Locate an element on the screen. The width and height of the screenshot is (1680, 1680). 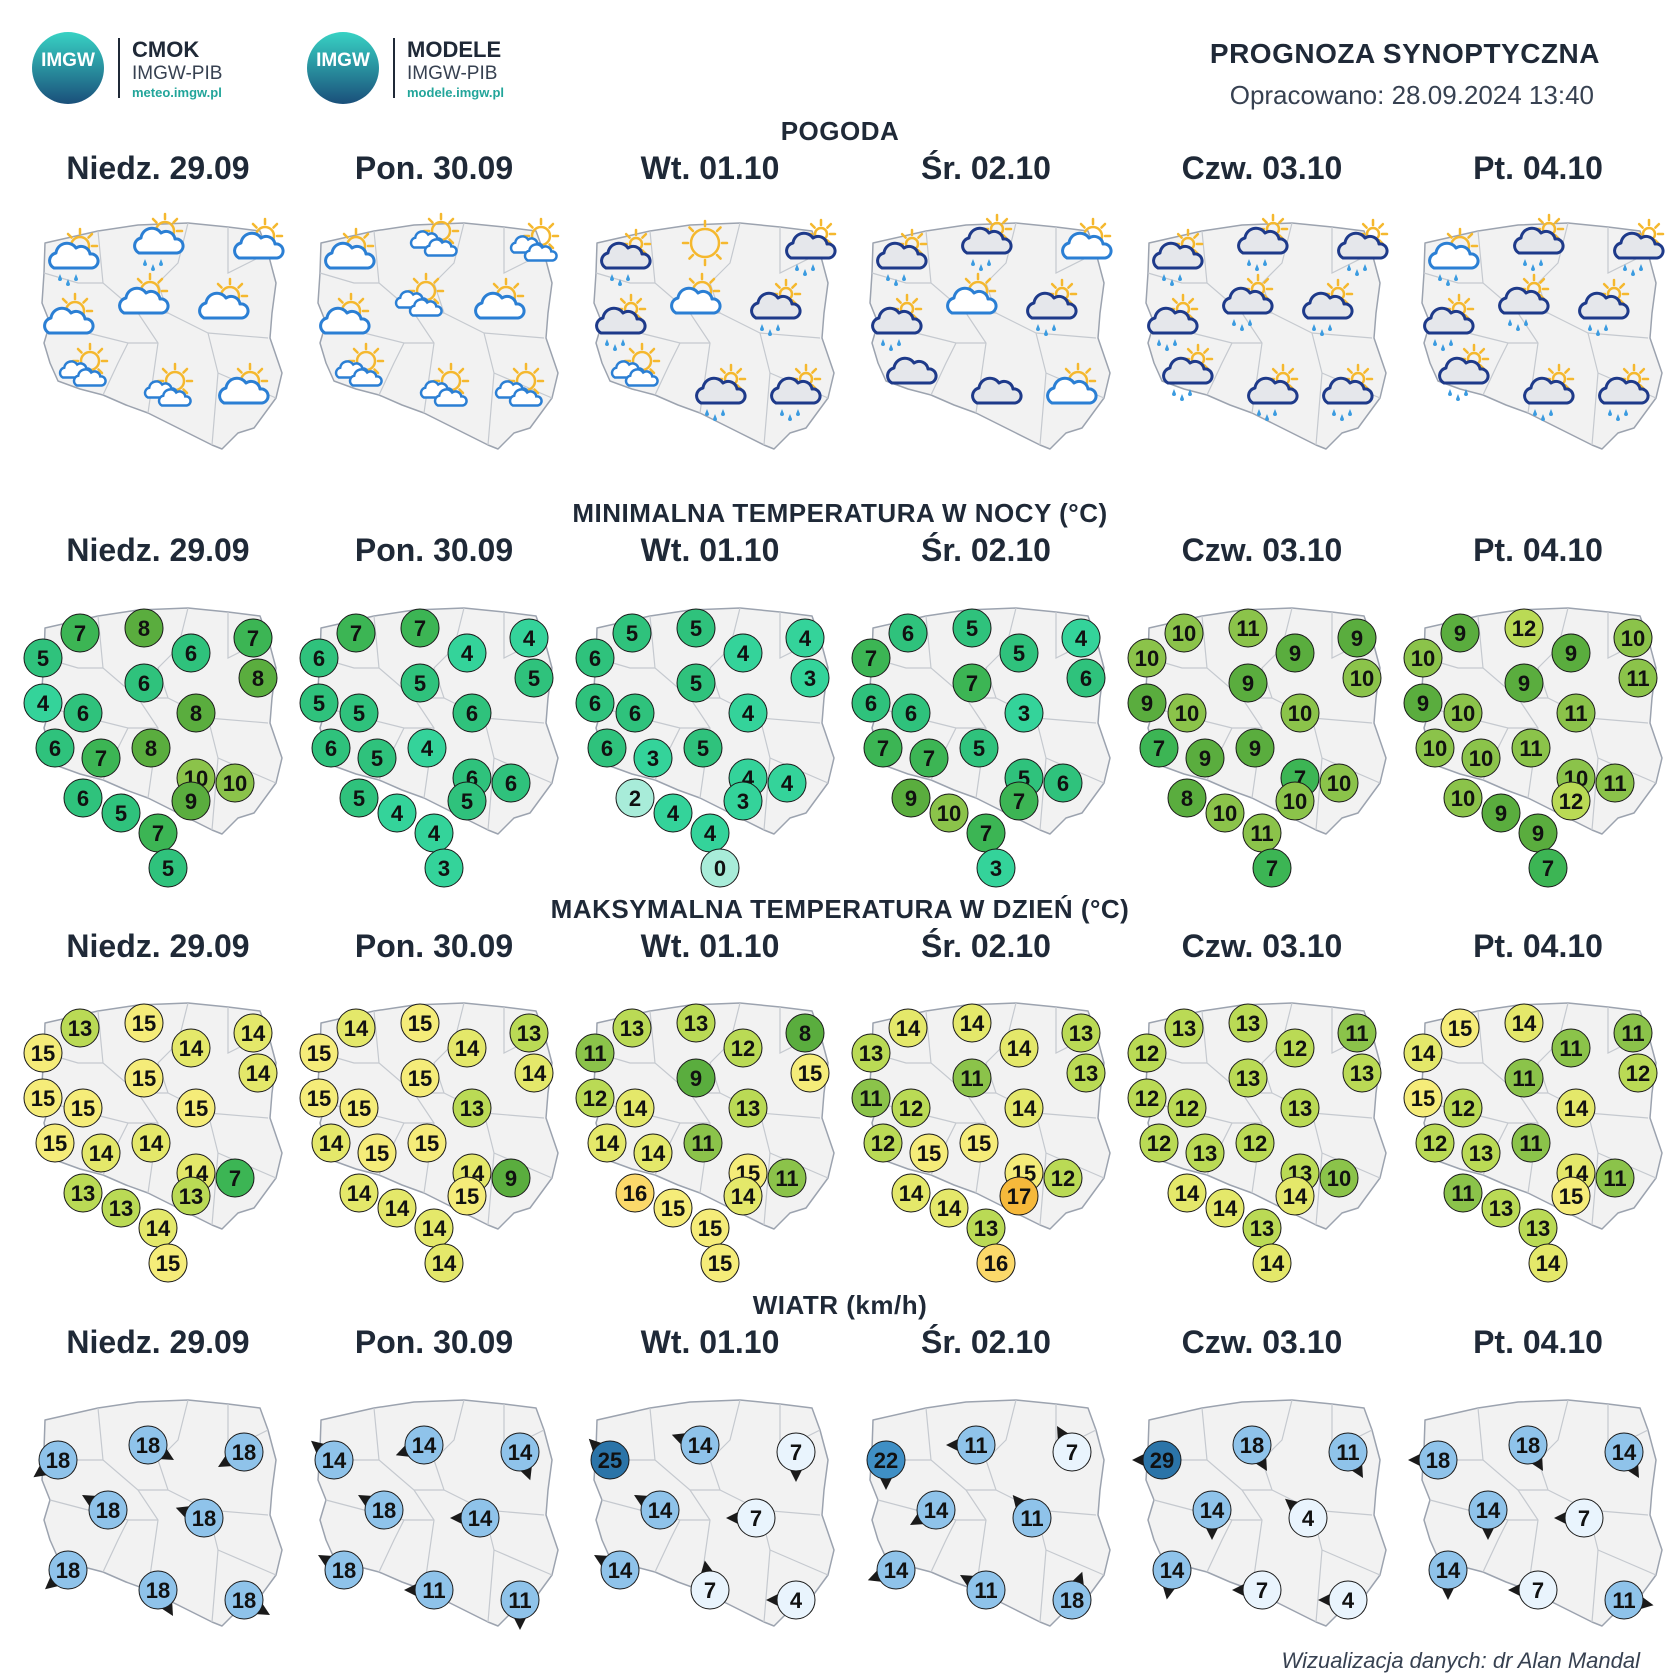
wind-speed: 11 is located at coordinates (1348, 1452).